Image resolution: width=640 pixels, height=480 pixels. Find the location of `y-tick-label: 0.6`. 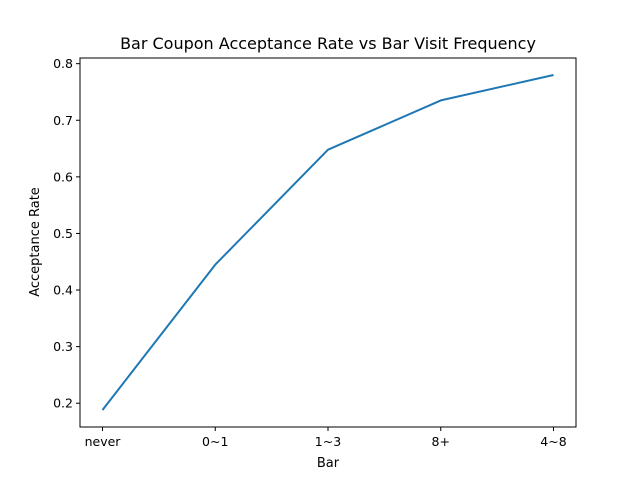

y-tick-label: 0.6 is located at coordinates (63, 176).